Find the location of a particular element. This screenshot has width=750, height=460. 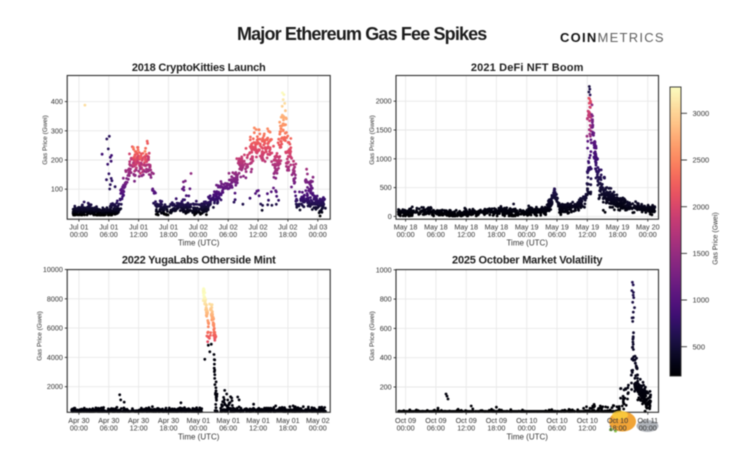

svg-text: 6000 is located at coordinates (55, 328).